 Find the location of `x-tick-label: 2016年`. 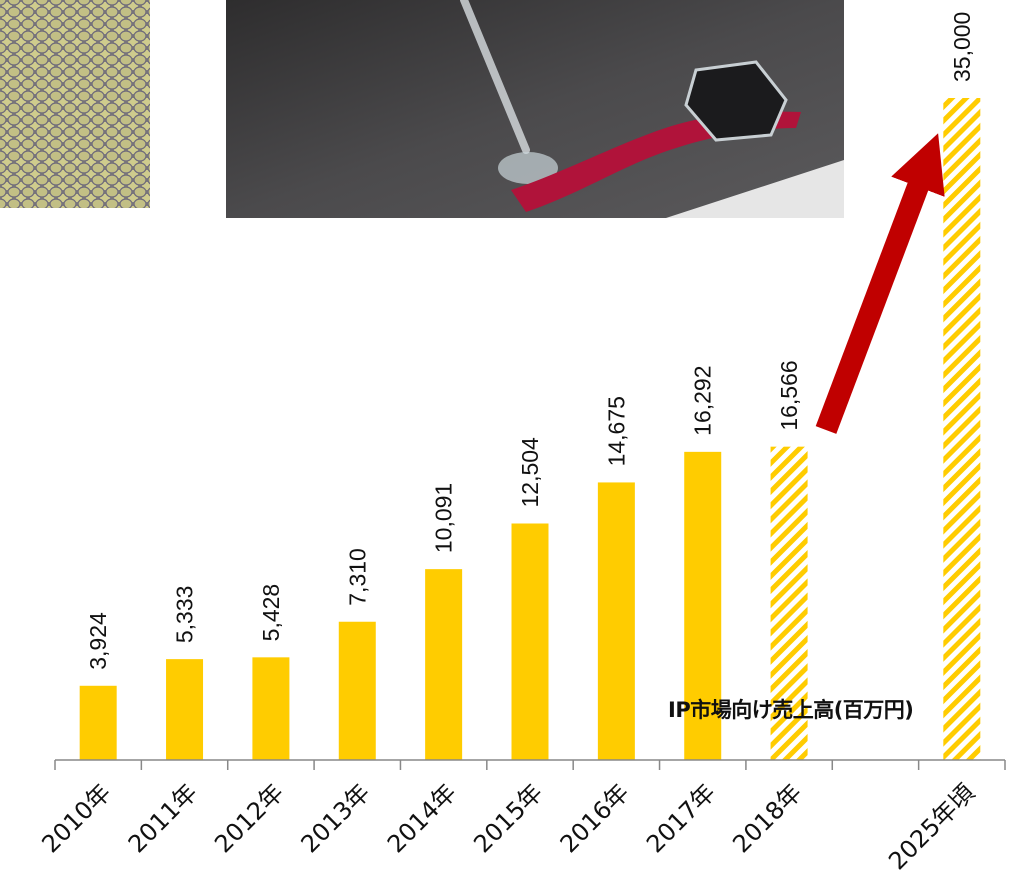

x-tick-label: 2016年 is located at coordinates (595, 818).